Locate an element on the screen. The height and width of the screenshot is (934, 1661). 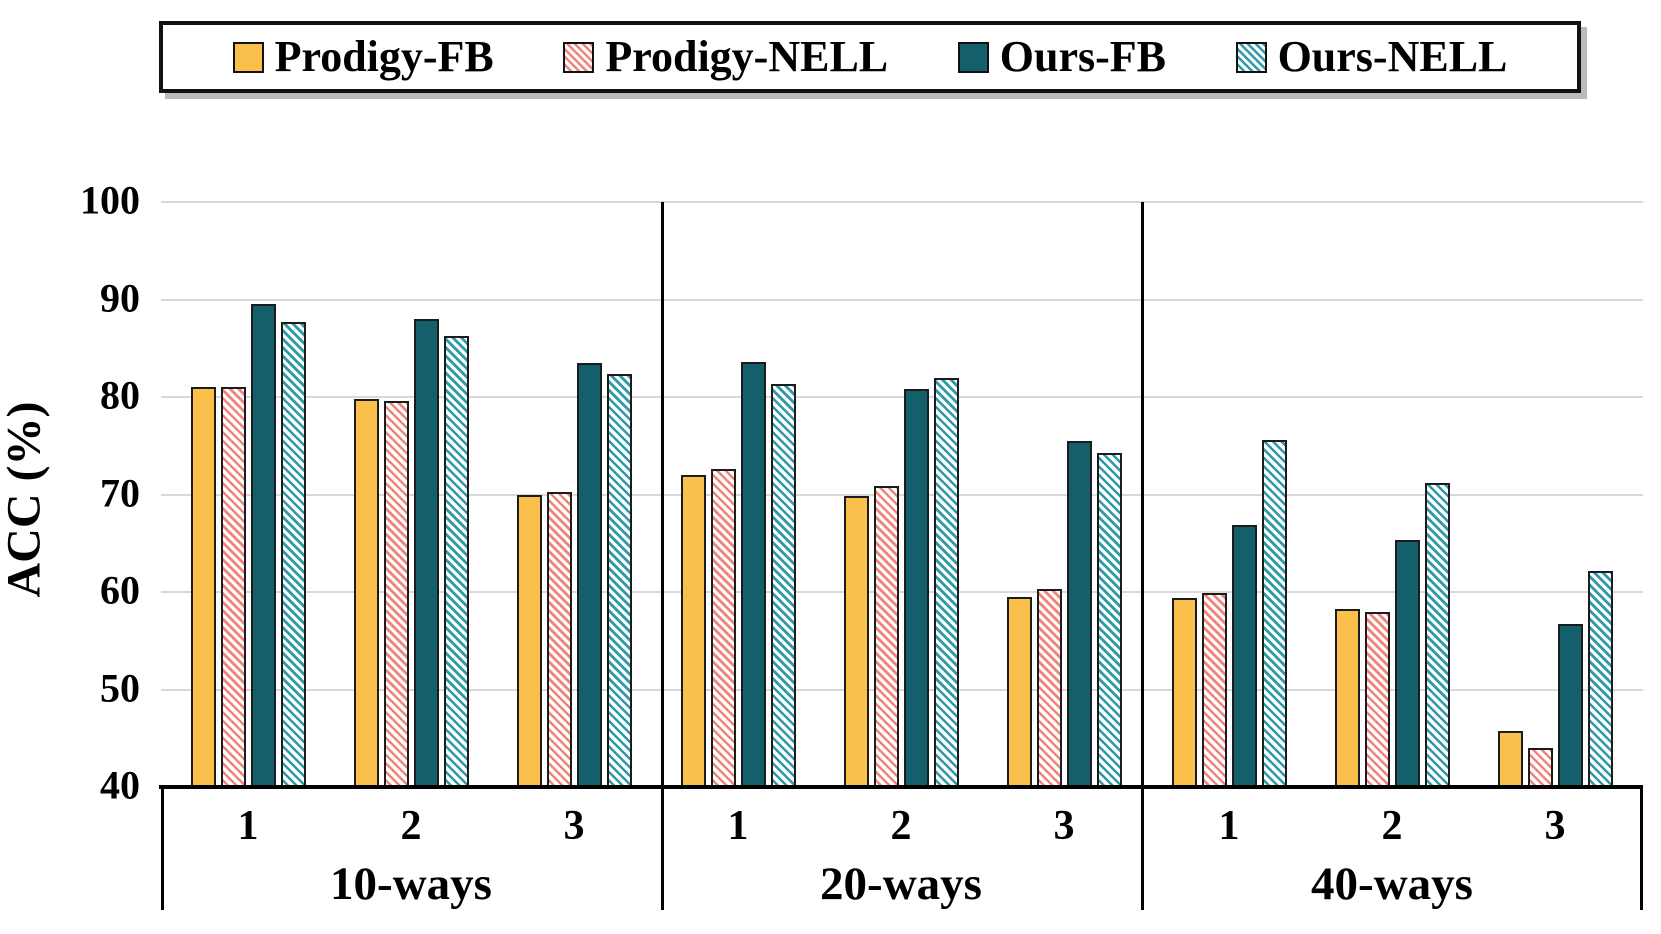
x-axis-label-band: 1 2 3 10-ways 1 2 3 20-ways 1 2 3 40-ways is located at coordinates (902, 848).